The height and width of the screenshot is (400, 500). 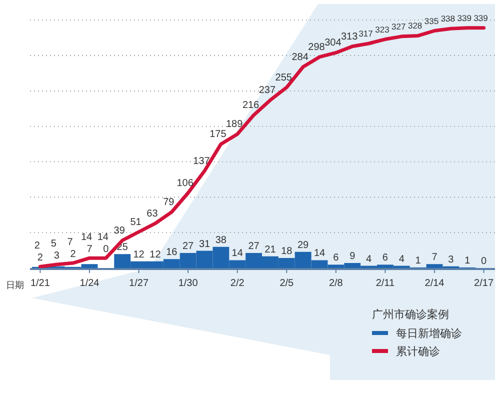 What do you see at coordinates (40, 283) in the screenshot?
I see `x-tick-label: 1/21` at bounding box center [40, 283].